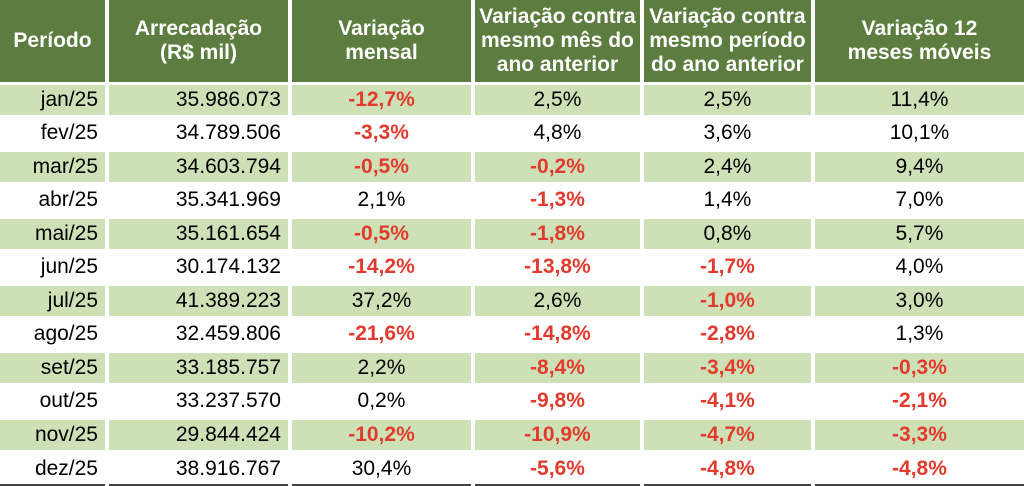 Image resolution: width=1024 pixels, height=486 pixels. I want to click on variacao-periodo-ano-anterior-cell: 2,5%, so click(728, 100).